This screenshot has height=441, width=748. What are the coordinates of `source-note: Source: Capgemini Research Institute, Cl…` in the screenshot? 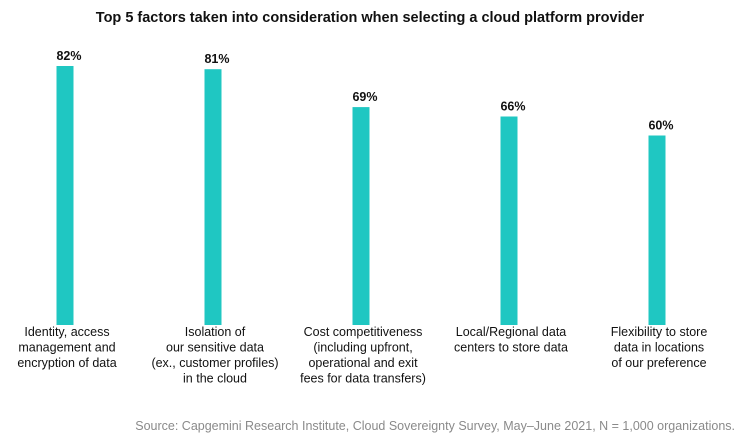 It's located at (435, 426).